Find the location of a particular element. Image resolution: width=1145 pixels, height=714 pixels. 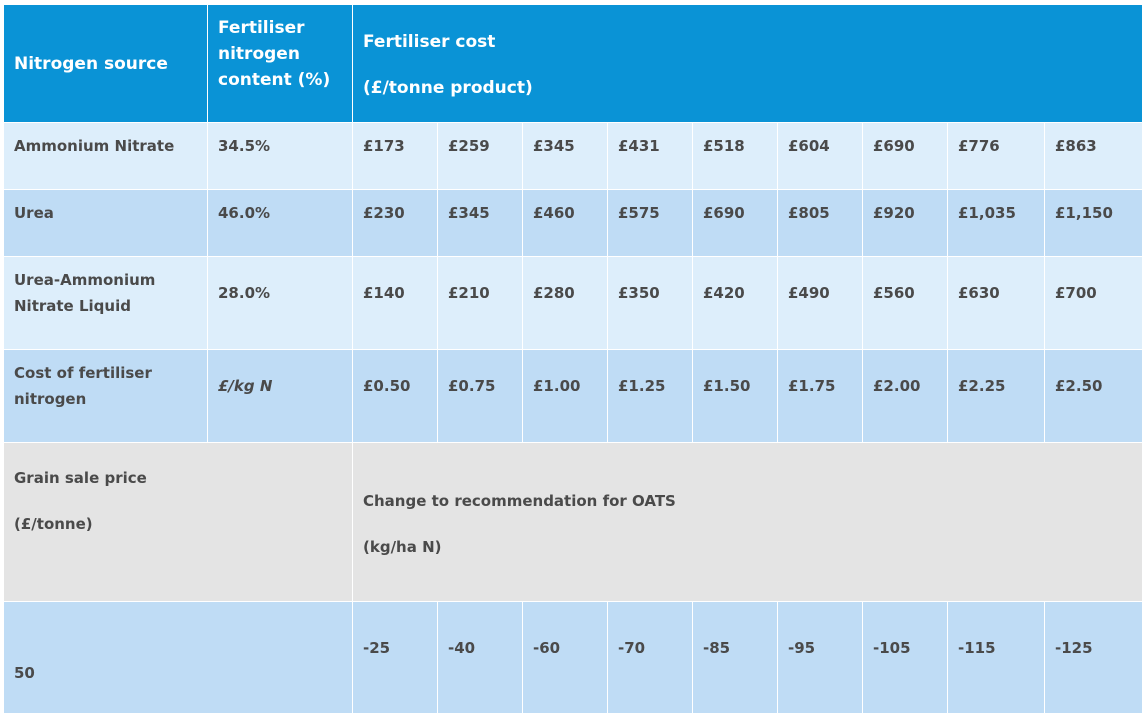

cost-cell: £805 is located at coordinates (820, 223).